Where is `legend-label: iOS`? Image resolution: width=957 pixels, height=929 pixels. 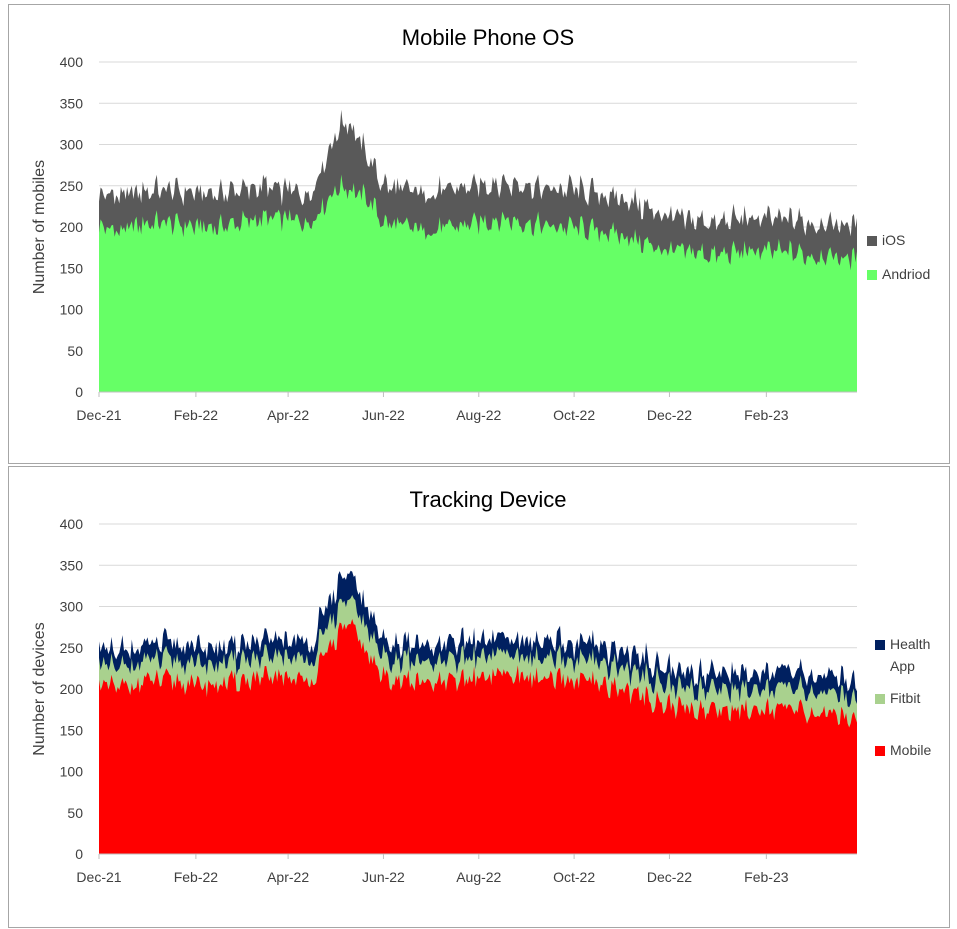 legend-label: iOS is located at coordinates (893, 240).